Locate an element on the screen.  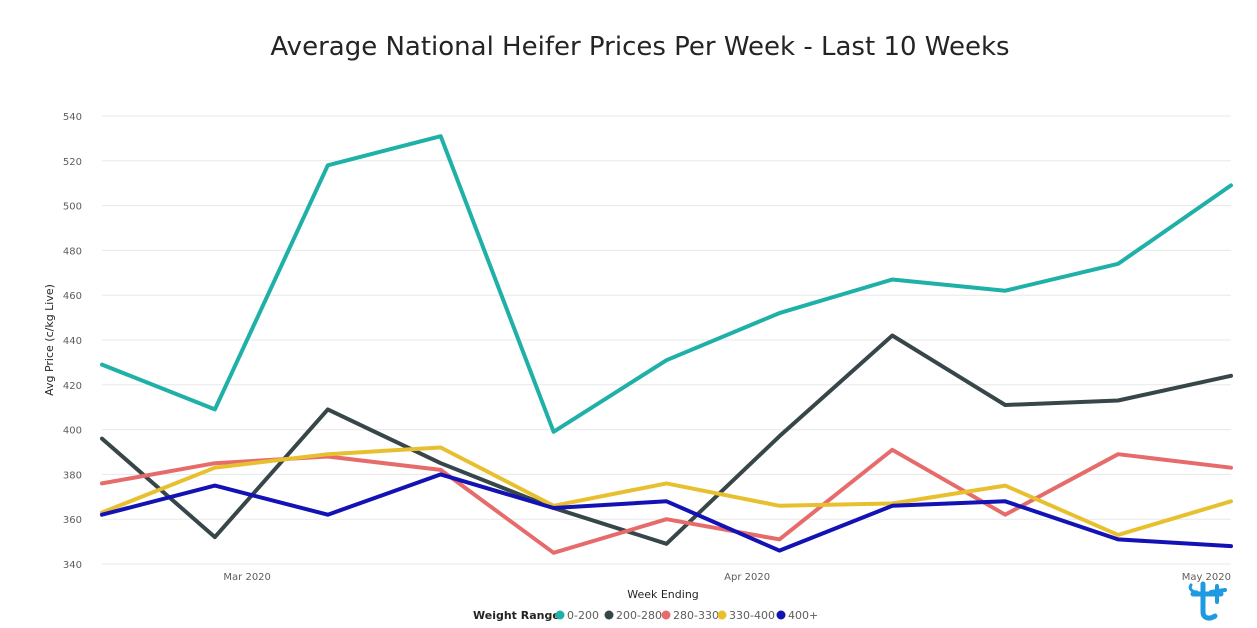
legend-marker-400+ is located at coordinates (781, 615).